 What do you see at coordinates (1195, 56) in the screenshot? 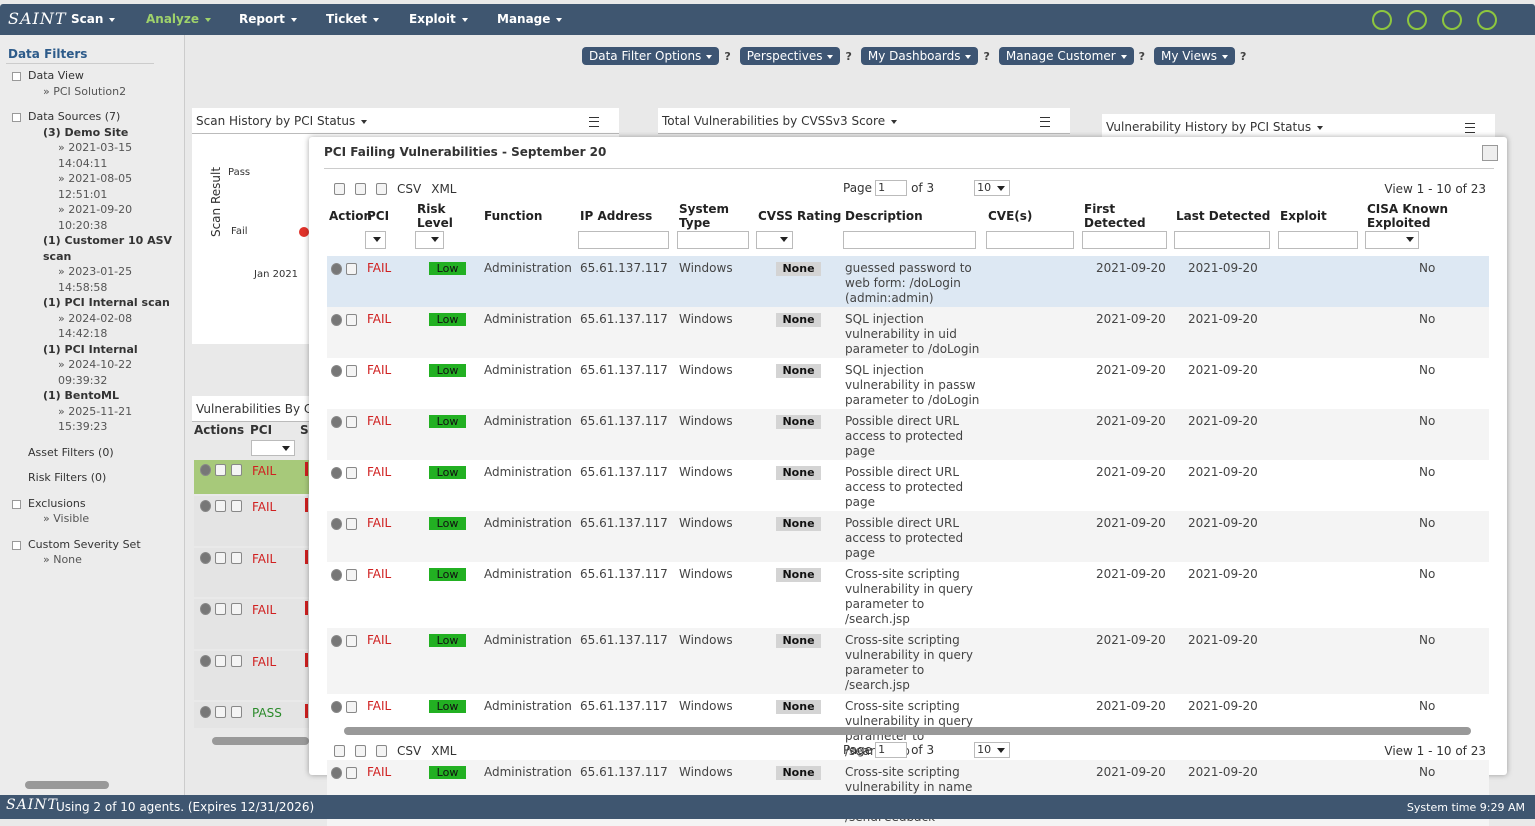
I see `toolbar-button: My Views` at bounding box center [1195, 56].